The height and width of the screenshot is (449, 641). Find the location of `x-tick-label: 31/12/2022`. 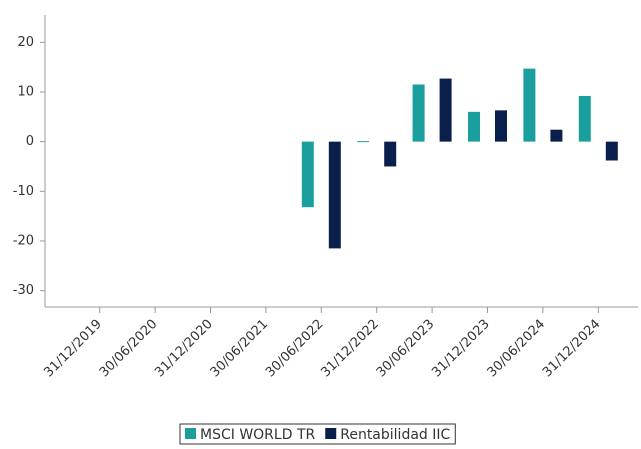

x-tick-label: 31/12/2022 is located at coordinates (350, 349).